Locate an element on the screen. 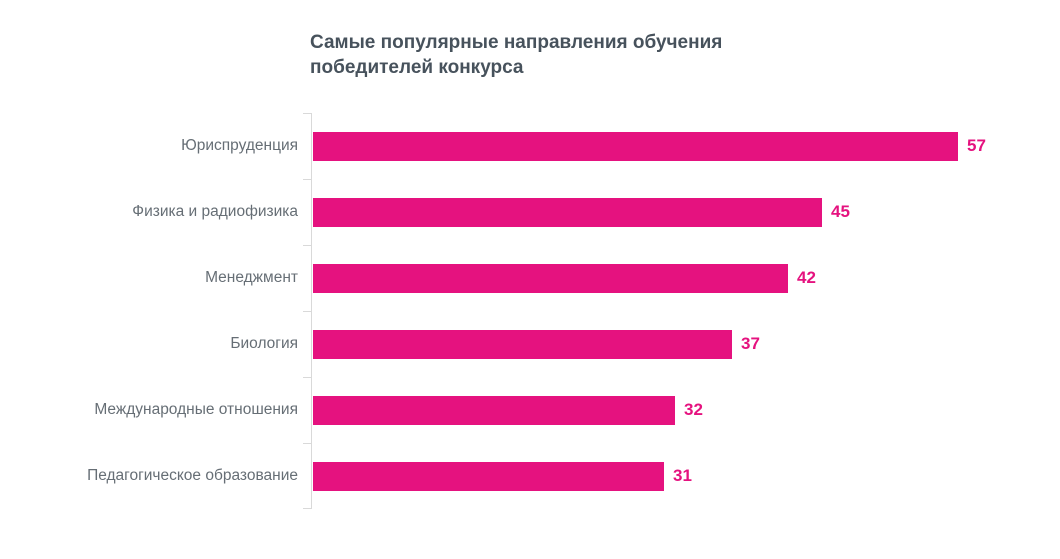 Image resolution: width=1060 pixels, height=559 pixels. value-label: 42 is located at coordinates (806, 277).